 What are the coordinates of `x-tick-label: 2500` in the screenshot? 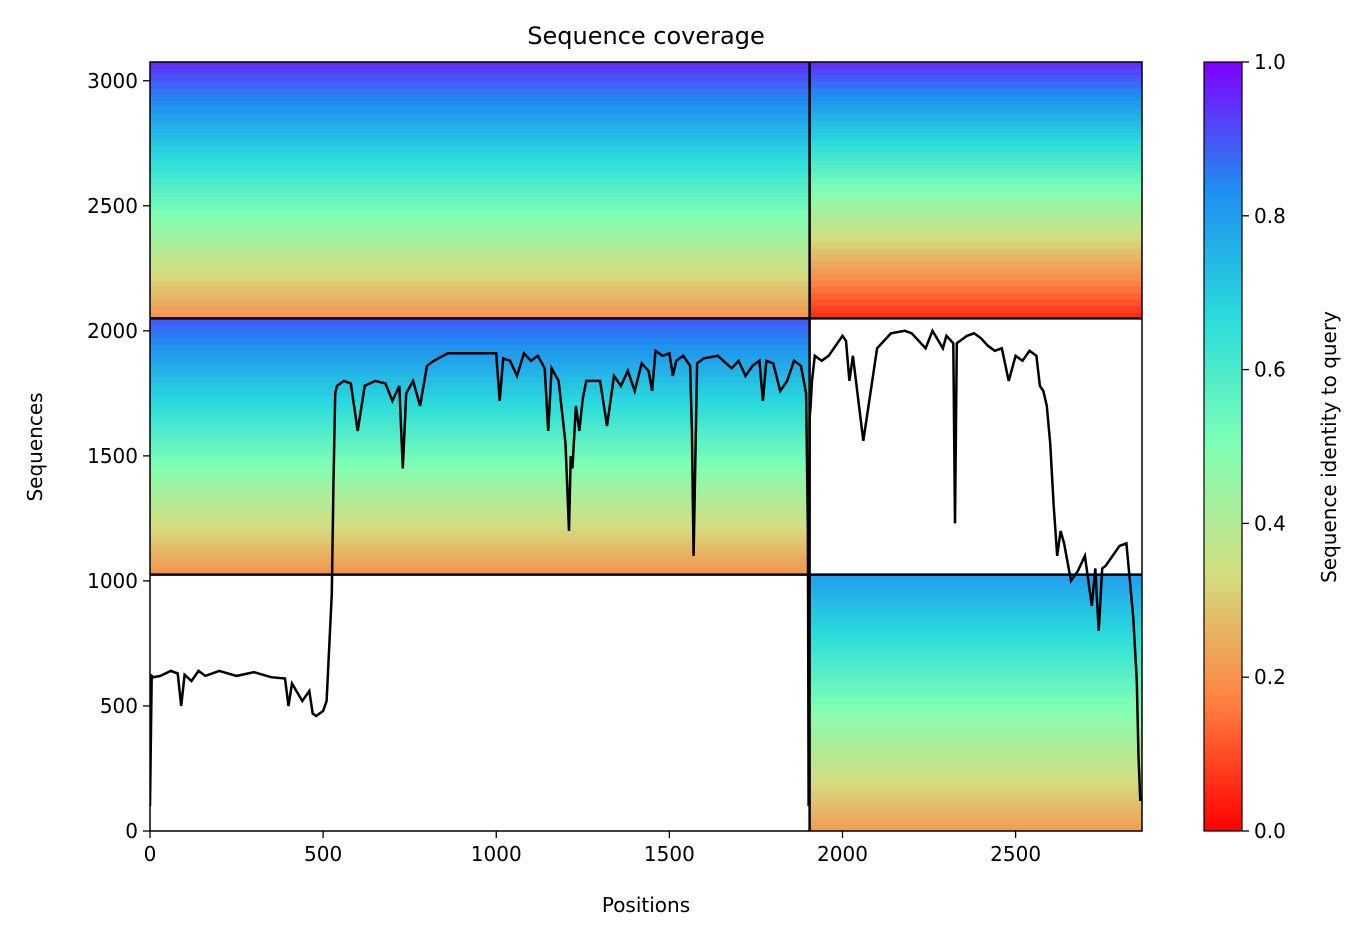 It's located at (1015, 854).